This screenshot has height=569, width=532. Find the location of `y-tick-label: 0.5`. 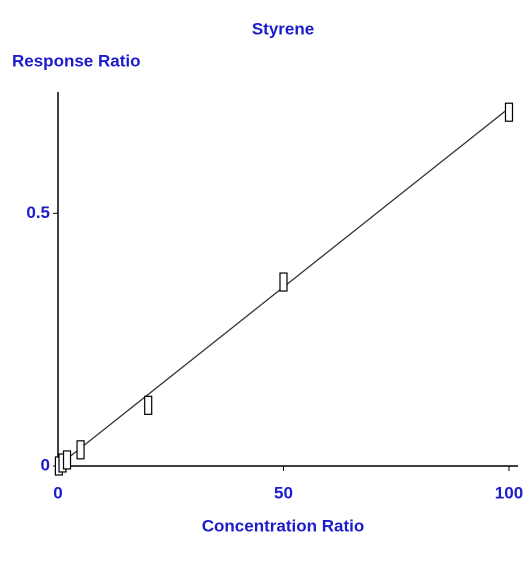

y-tick-label: 0.5 is located at coordinates (38, 212).